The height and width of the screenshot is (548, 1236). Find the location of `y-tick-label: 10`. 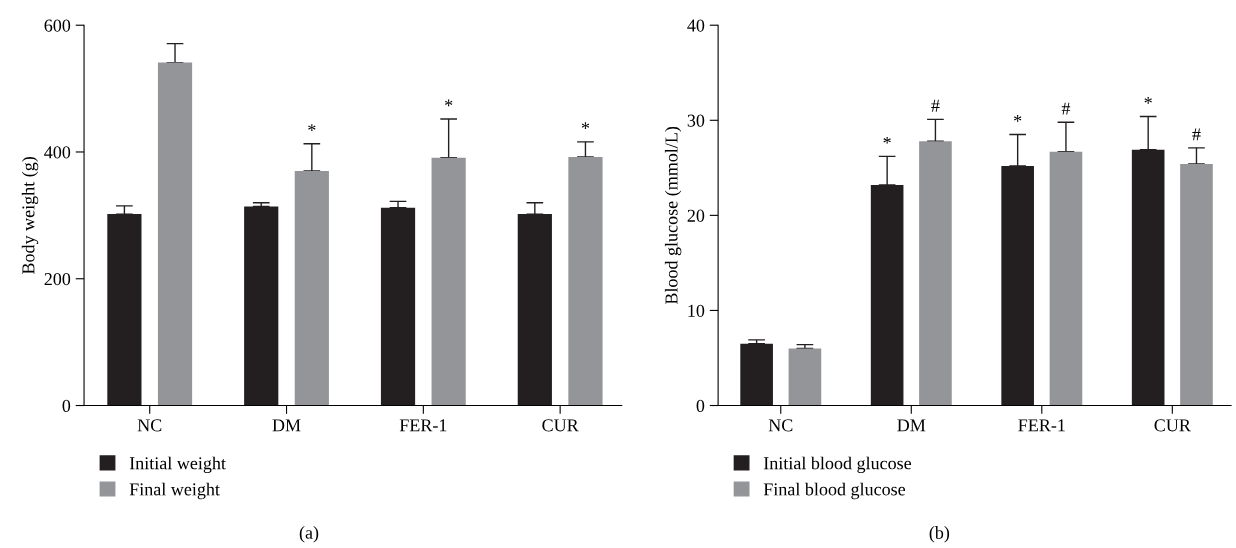

y-tick-label: 10 is located at coordinates (696, 310).